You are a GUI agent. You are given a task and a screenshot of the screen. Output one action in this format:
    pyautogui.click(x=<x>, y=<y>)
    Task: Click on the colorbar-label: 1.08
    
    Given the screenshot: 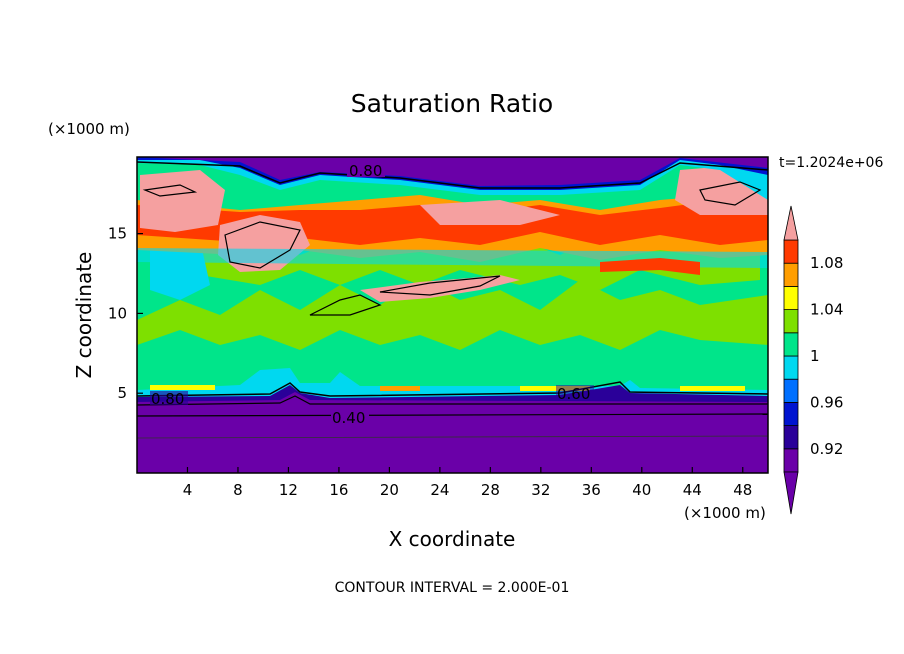 What is the action you would take?
    pyautogui.click(x=826, y=263)
    